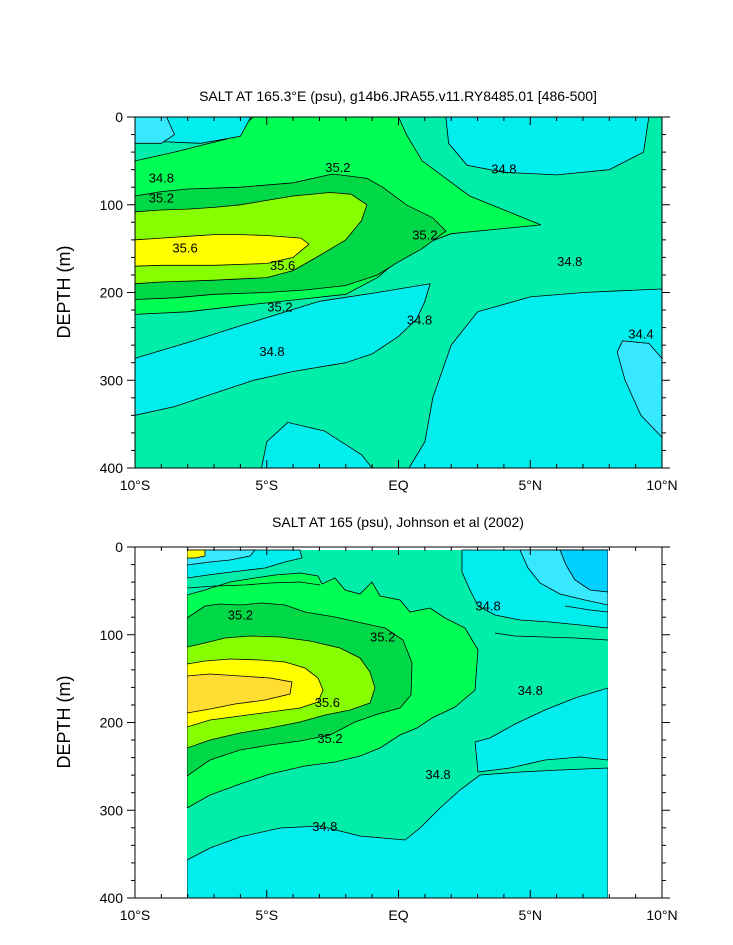 This screenshot has width=733, height=945. I want to click on top-y-axis-label: DEPTH (m), so click(64, 292).